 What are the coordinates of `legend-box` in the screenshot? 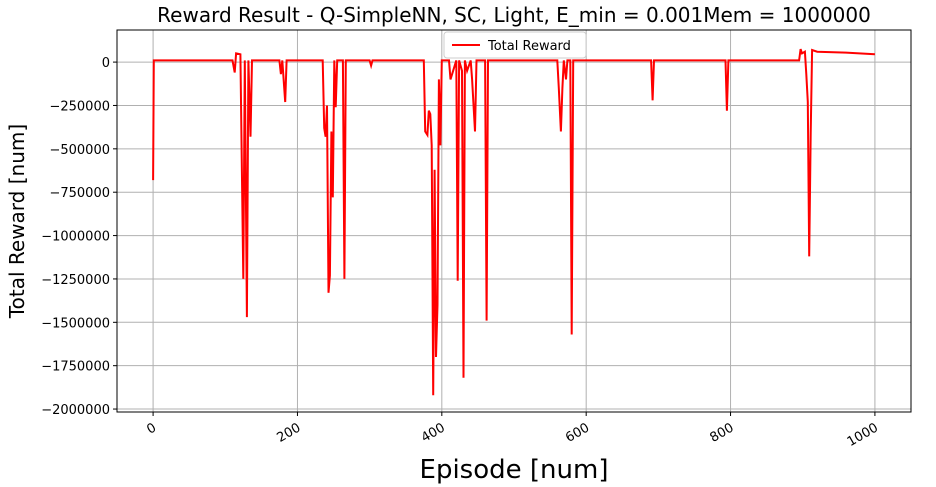 It's located at (515, 45).